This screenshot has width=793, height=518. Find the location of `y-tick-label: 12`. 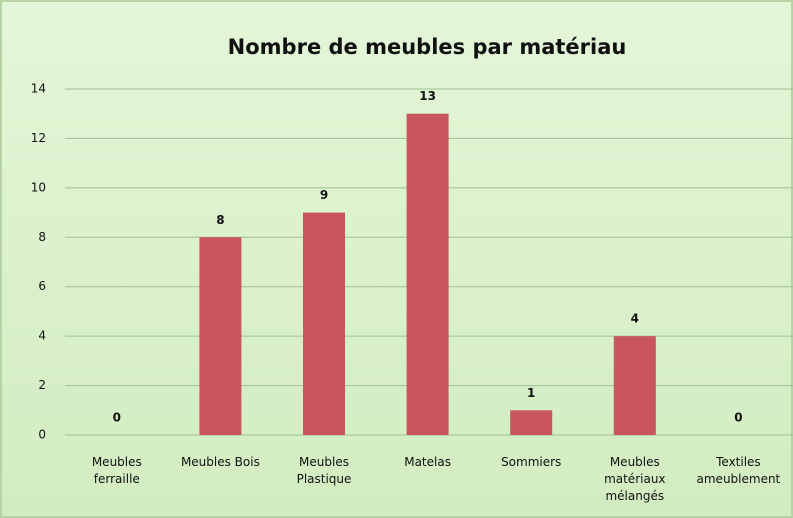

y-tick-label: 12 is located at coordinates (38, 138).